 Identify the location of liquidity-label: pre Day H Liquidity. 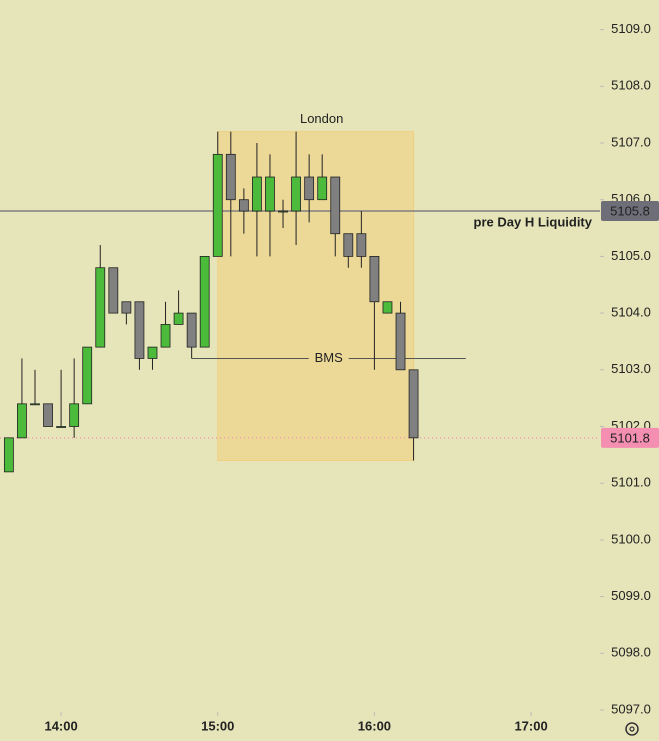
(533, 221).